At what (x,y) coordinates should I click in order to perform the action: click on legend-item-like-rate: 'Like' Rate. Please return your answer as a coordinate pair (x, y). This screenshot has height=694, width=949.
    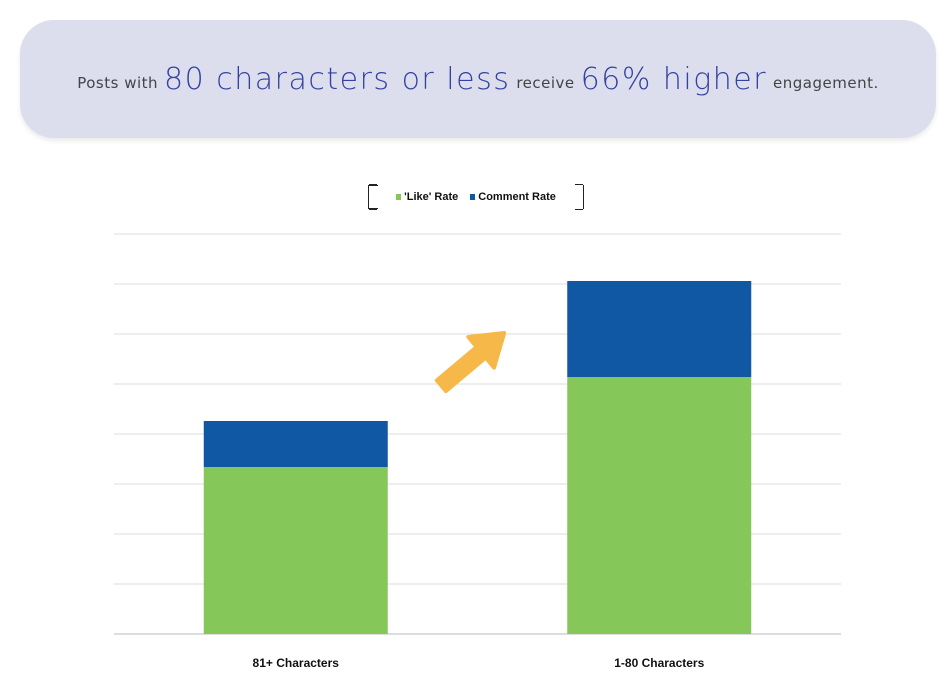
    Looking at the image, I should click on (427, 197).